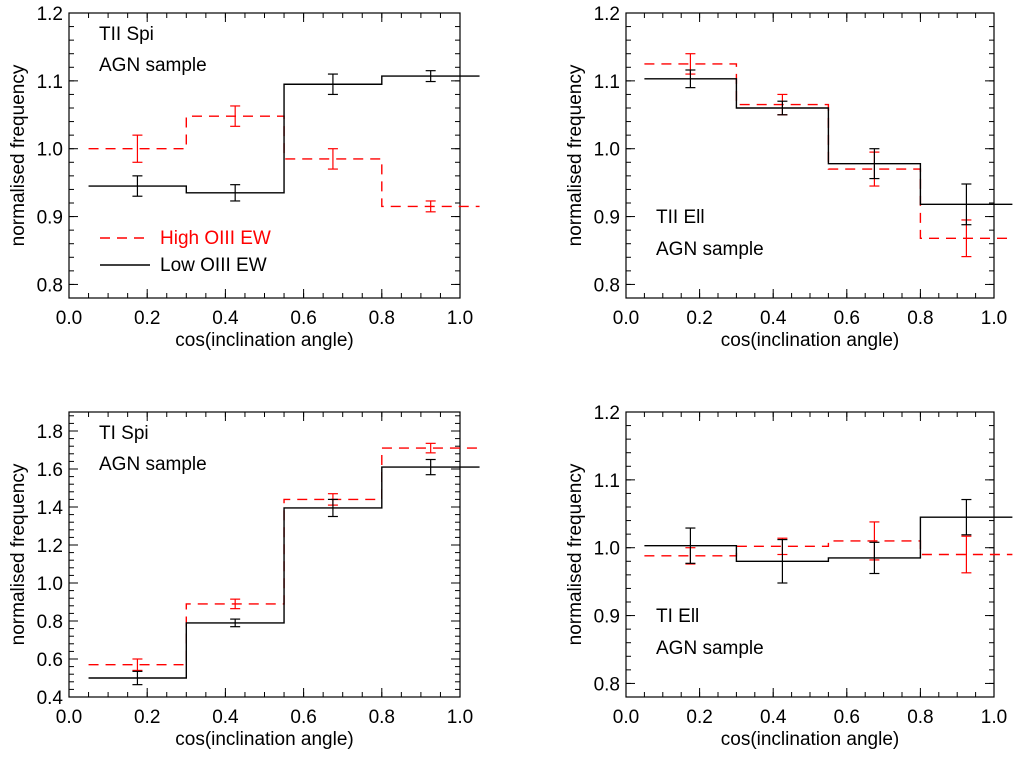  I want to click on legend-entry: Low OIII EW, so click(183, 265).